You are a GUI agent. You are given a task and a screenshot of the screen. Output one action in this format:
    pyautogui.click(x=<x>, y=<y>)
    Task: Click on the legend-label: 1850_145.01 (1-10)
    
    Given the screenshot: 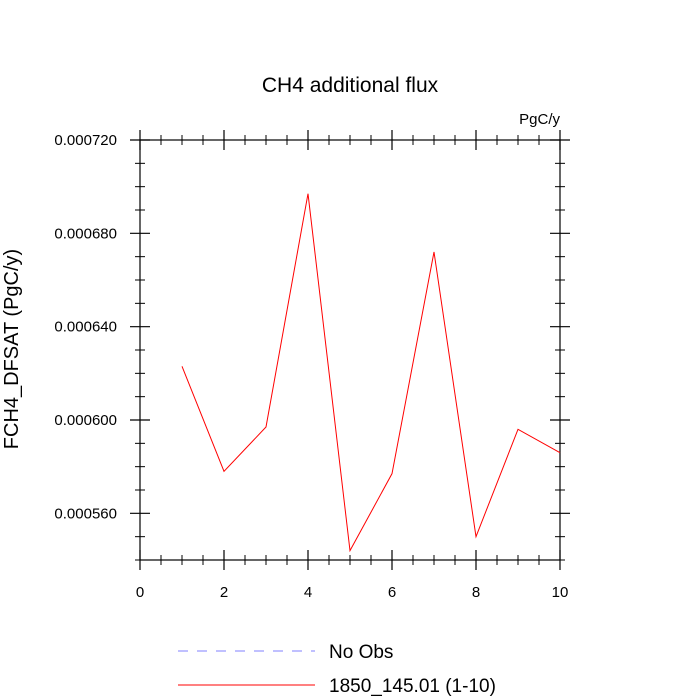 What is the action you would take?
    pyautogui.click(x=412, y=686)
    